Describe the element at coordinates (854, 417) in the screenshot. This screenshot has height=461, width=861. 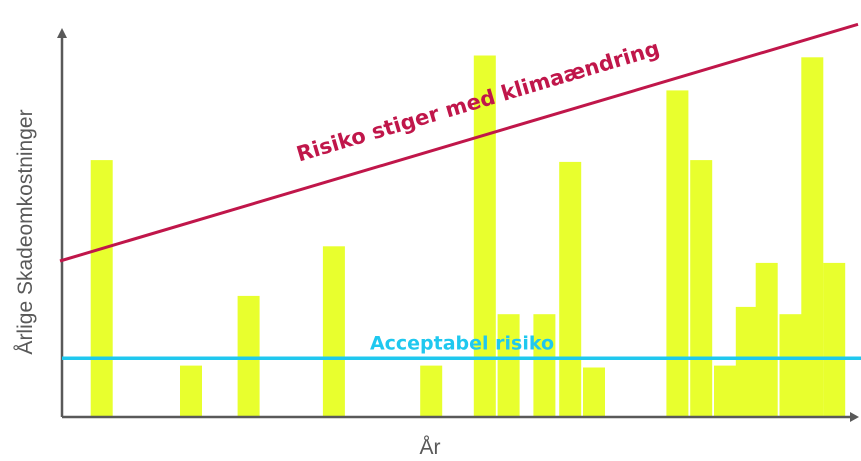
I see `x-axis-arrow` at that location.